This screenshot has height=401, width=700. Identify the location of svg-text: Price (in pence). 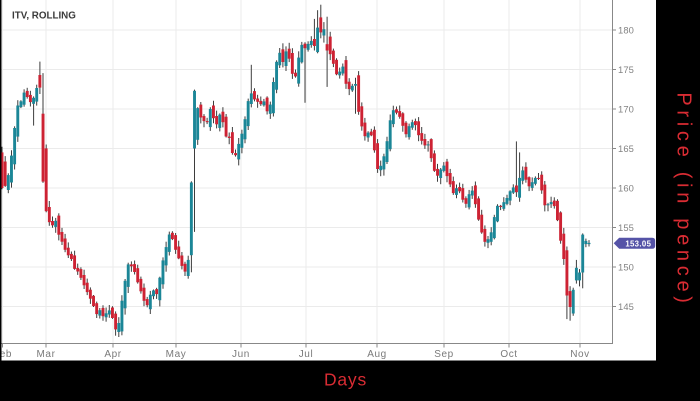
(684, 199).